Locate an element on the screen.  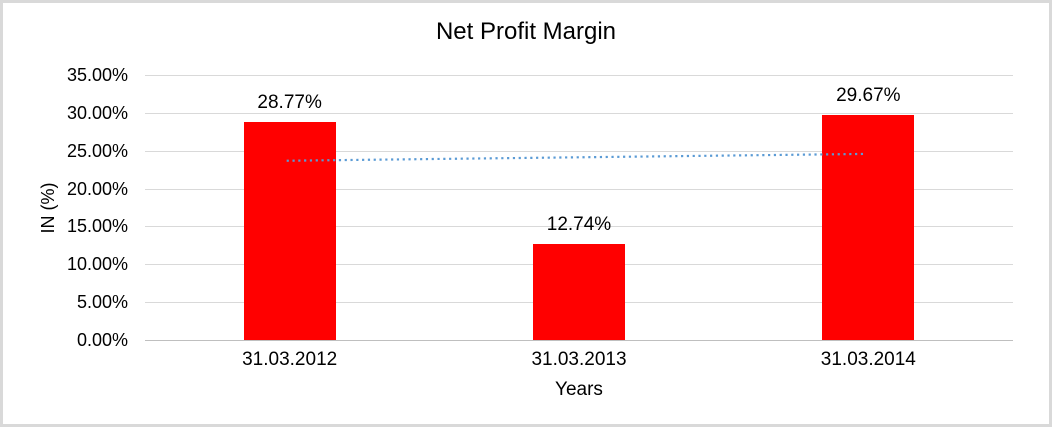
y-tick-label: 20.00% is located at coordinates (97, 188).